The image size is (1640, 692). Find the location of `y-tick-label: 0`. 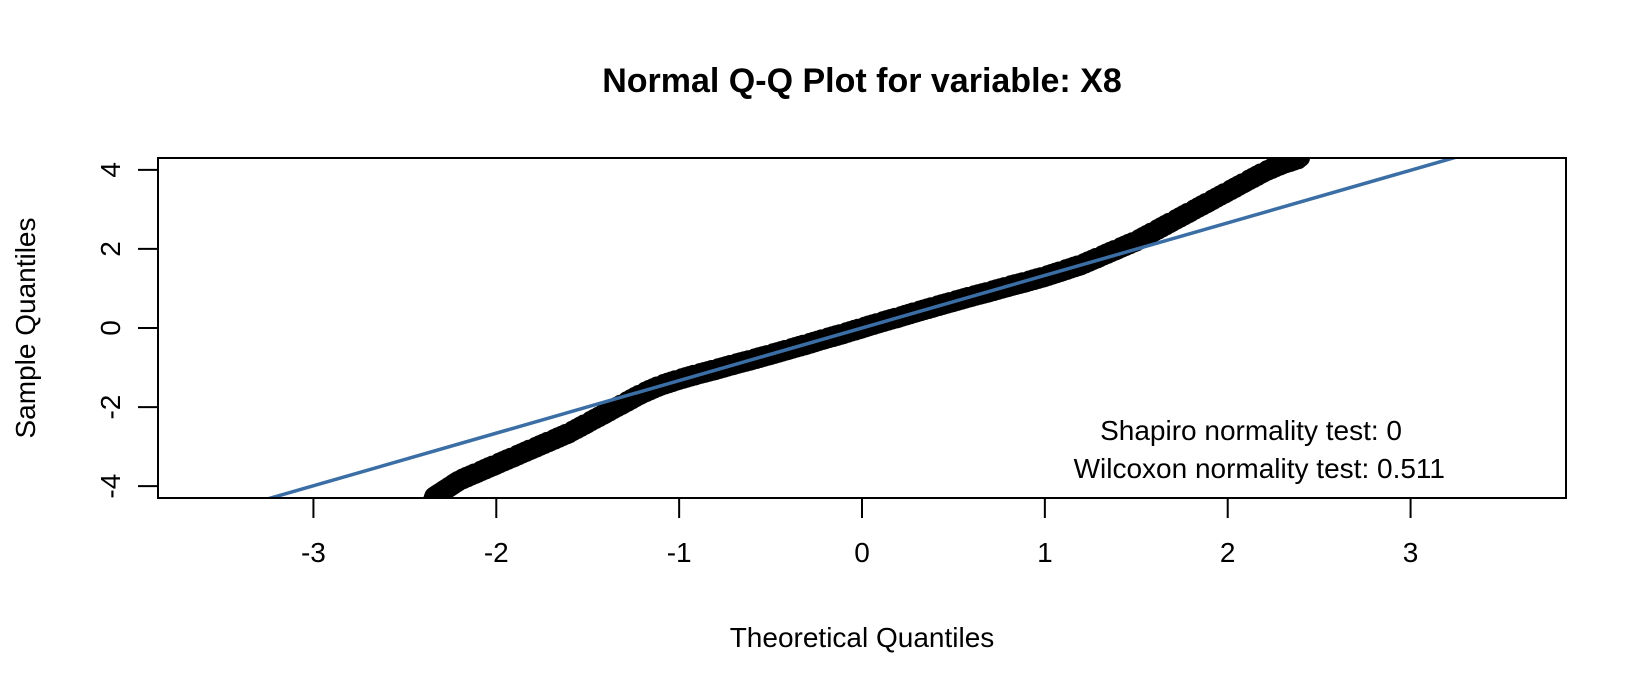

y-tick-label: 0 is located at coordinates (110, 328).